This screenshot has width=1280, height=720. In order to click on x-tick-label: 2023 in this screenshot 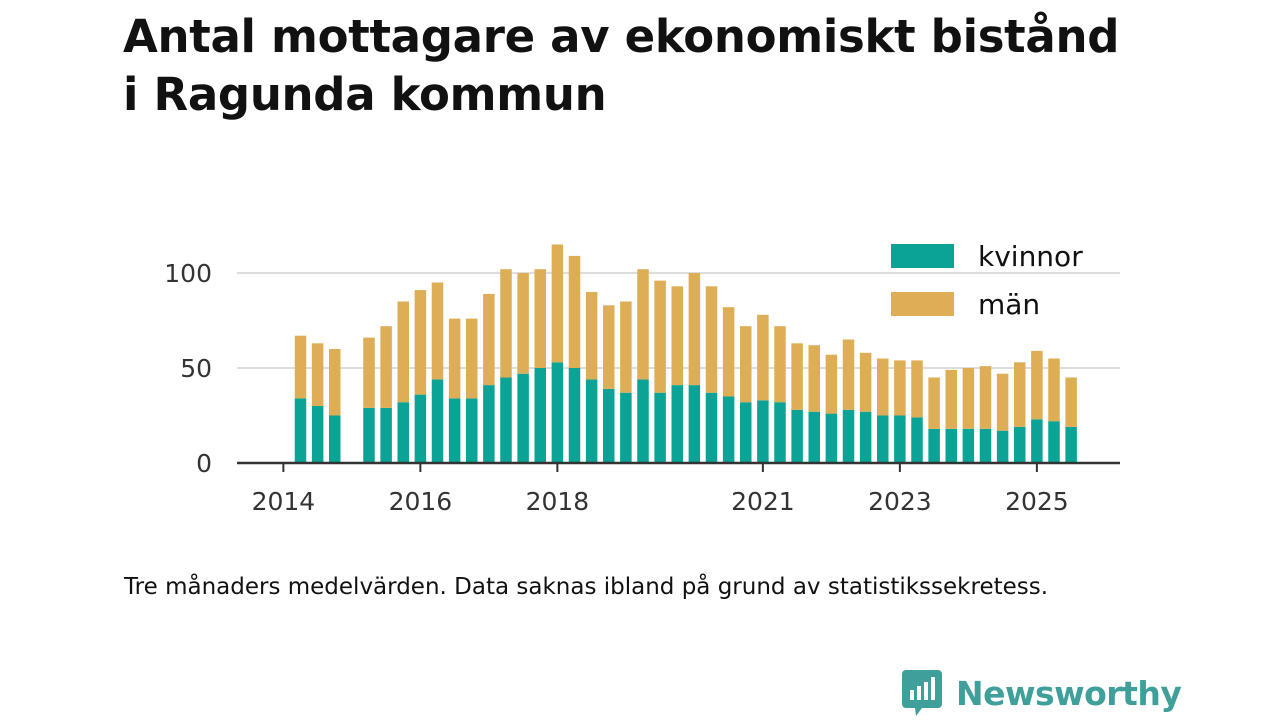, I will do `click(900, 501)`.